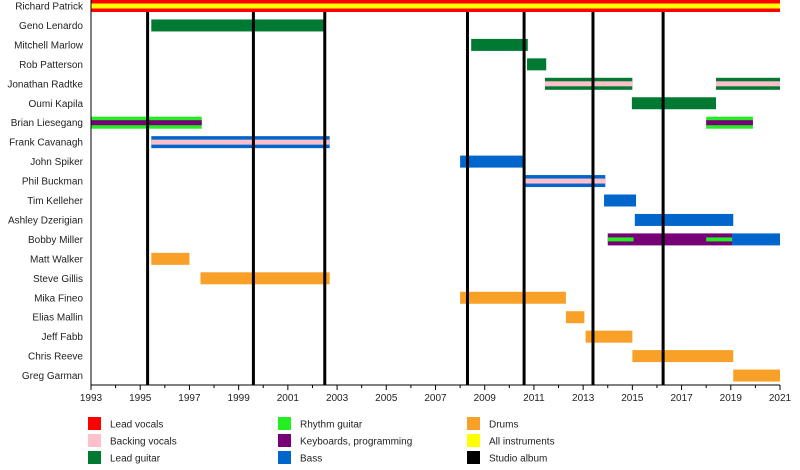  Describe the element at coordinates (583, 398) in the screenshot. I see `x-tick-label: 2013` at that location.